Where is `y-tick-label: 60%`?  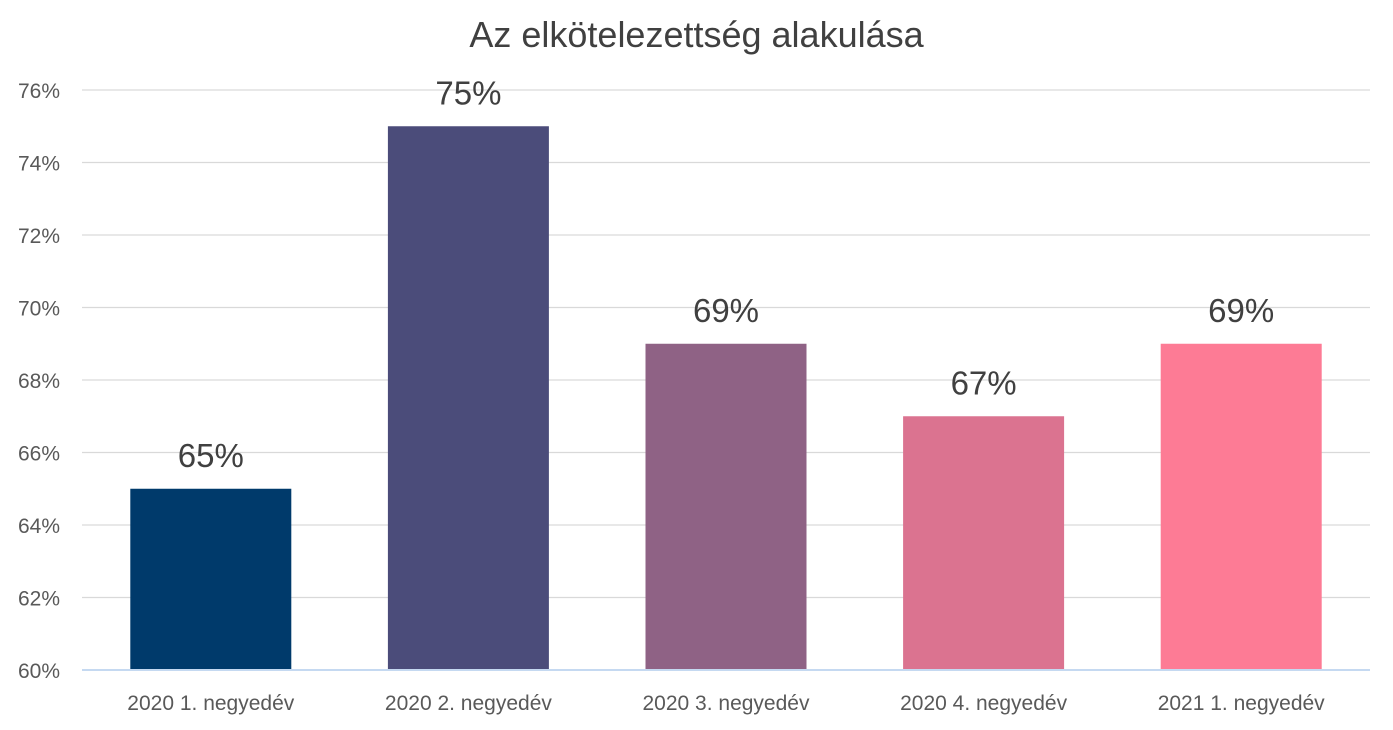 y-tick-label: 60% is located at coordinates (39, 671).